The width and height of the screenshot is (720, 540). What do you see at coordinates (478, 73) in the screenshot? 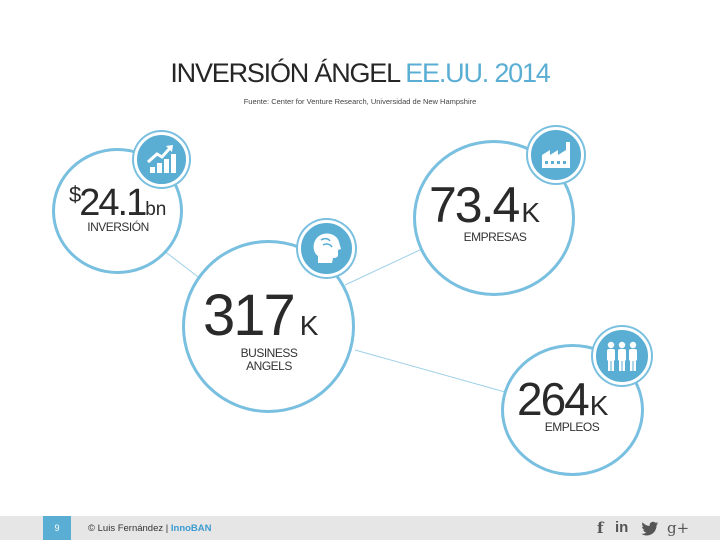
I see `title-accent: EE.UU. 2014` at bounding box center [478, 73].